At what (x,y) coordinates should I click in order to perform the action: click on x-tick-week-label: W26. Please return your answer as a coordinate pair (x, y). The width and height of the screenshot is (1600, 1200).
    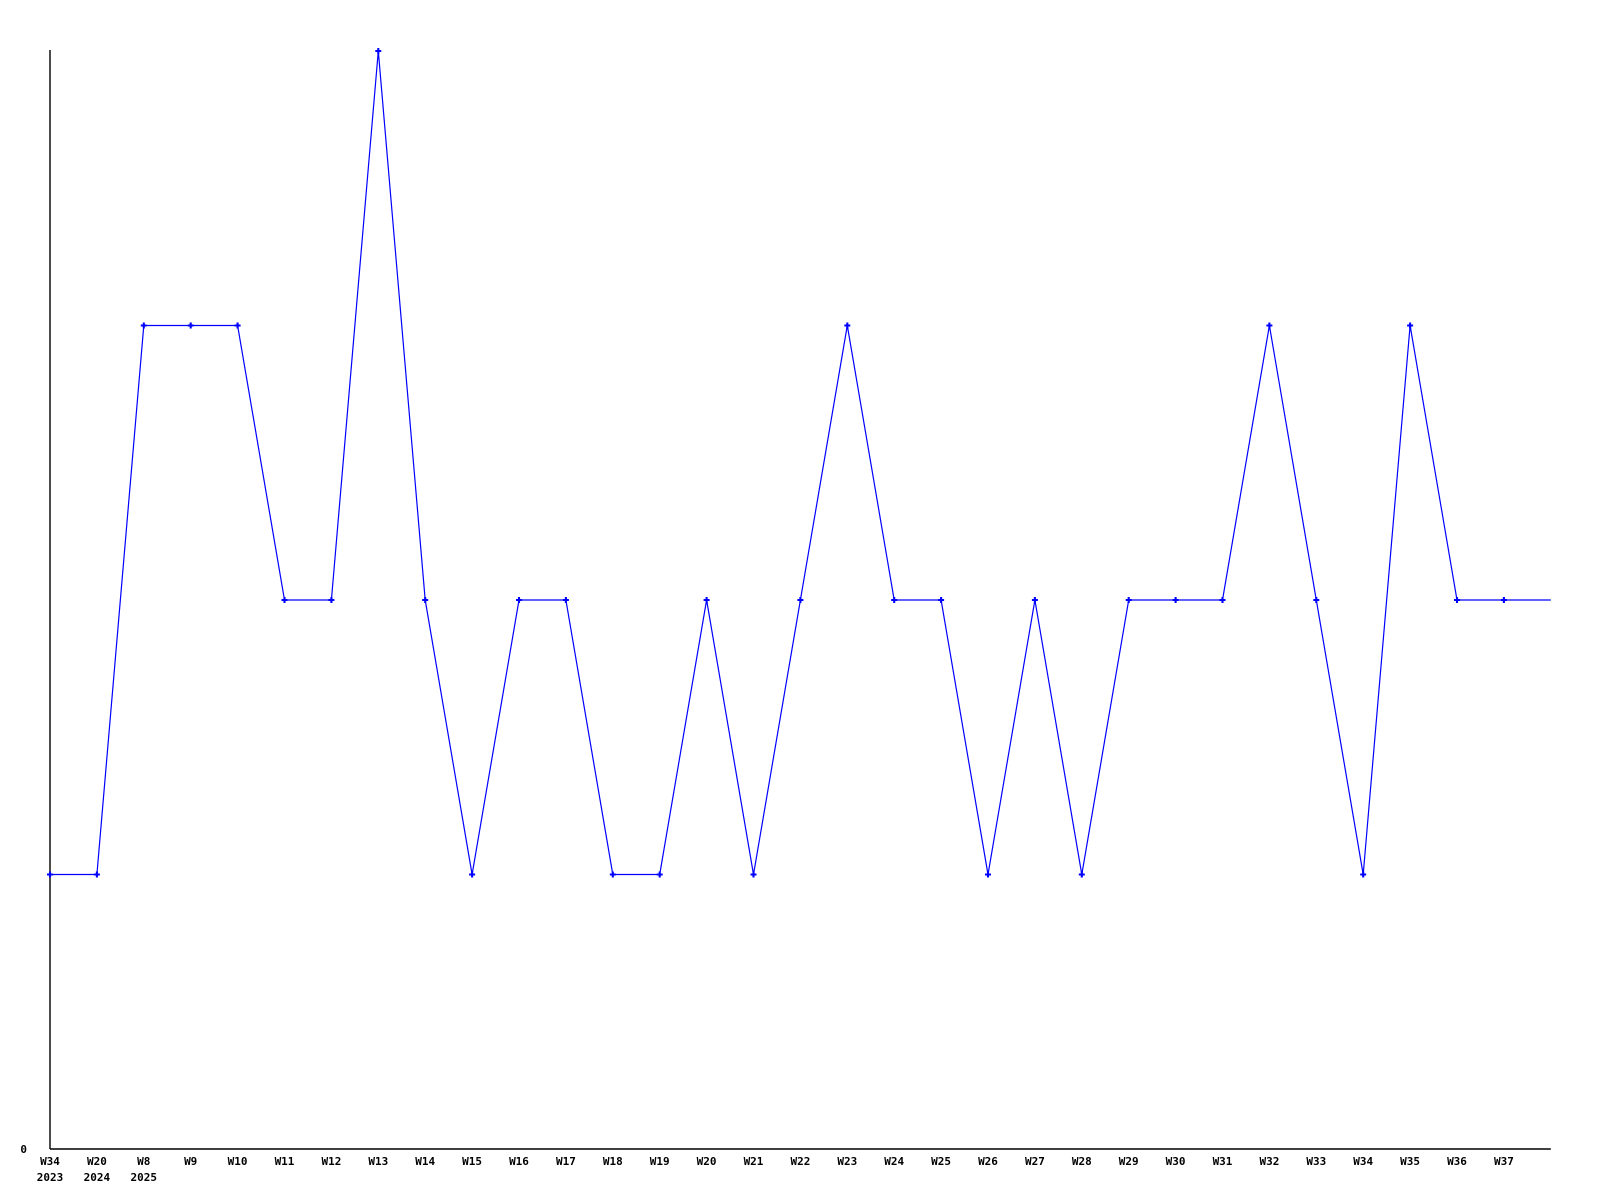
    Looking at the image, I should click on (988, 1161).